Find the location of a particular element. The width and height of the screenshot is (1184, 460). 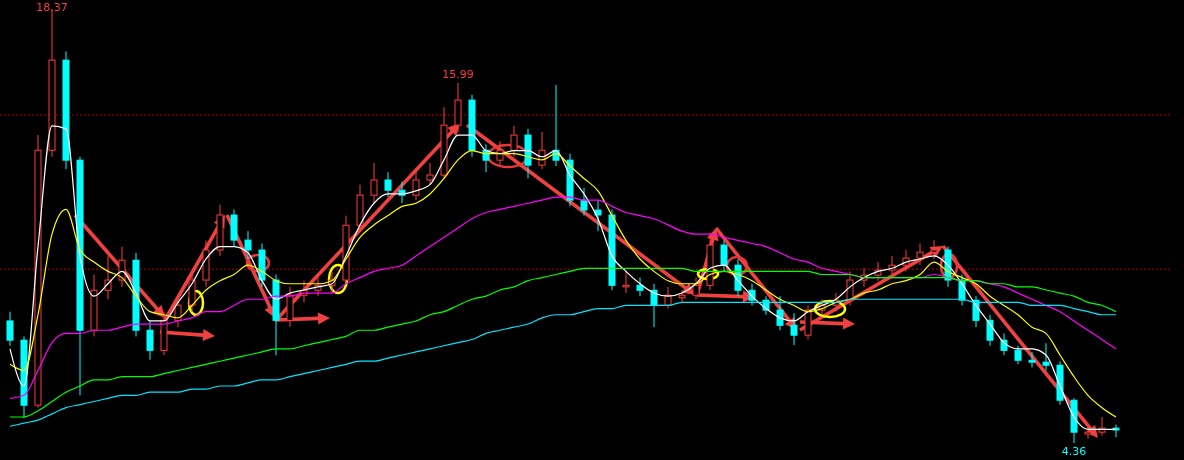

annotation: 18.37 is located at coordinates (52, 7).